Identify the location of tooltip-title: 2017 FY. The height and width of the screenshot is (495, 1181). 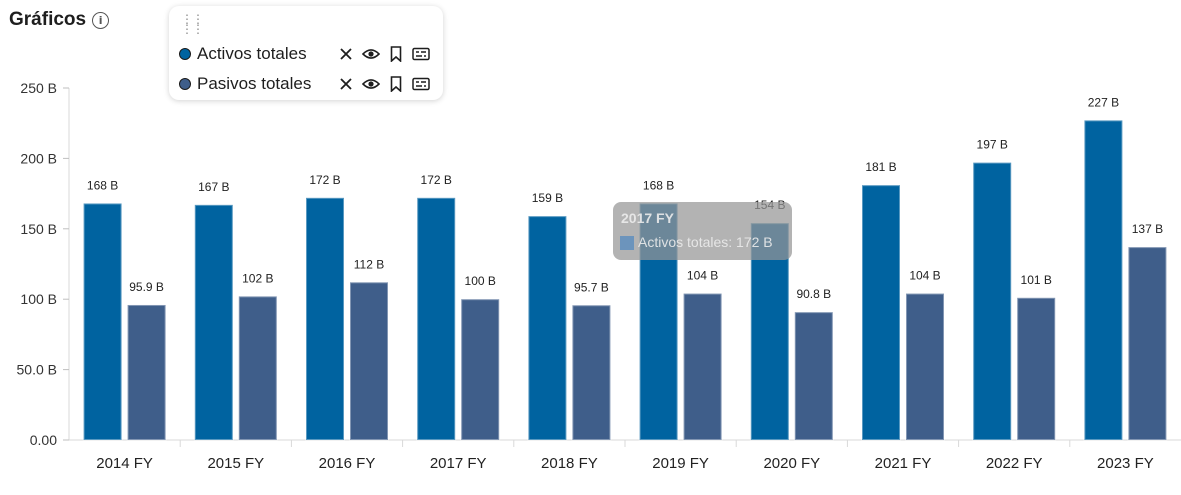
(647, 218).